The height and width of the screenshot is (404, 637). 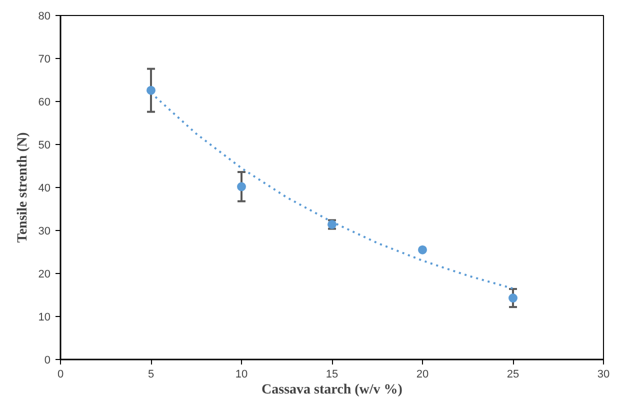 What do you see at coordinates (44, 318) in the screenshot?
I see `y-tick-label: 10` at bounding box center [44, 318].